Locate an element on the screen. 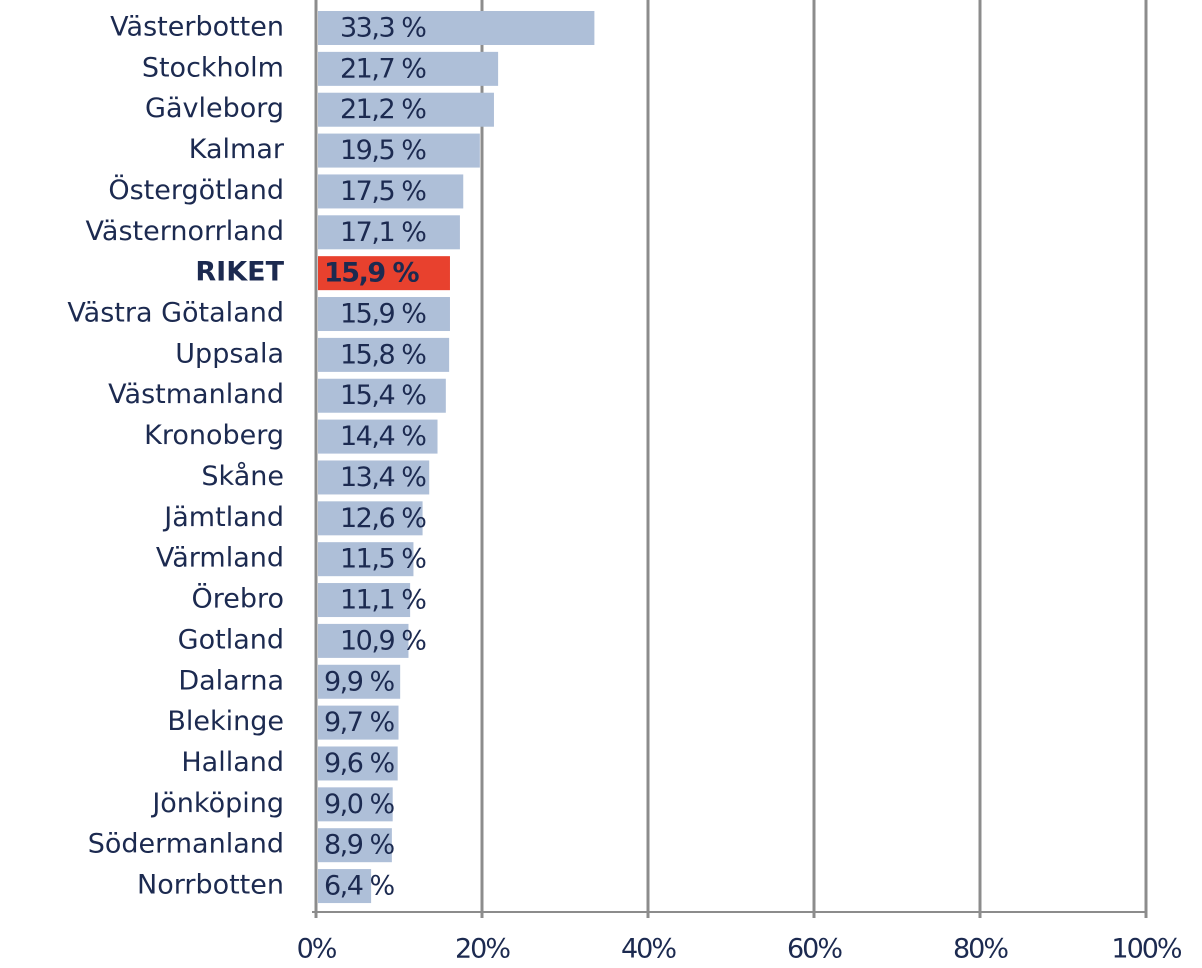 The width and height of the screenshot is (1202, 968). value-label: 9,7 % is located at coordinates (359, 722).